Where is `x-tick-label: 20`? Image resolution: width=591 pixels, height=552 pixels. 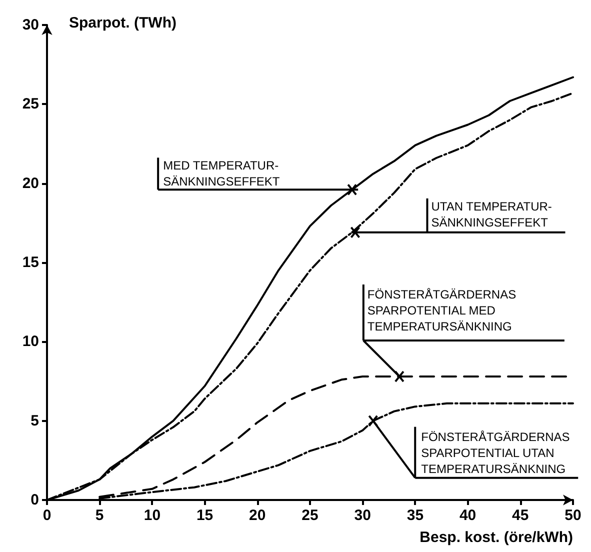
x-tick-label: 20 is located at coordinates (257, 515).